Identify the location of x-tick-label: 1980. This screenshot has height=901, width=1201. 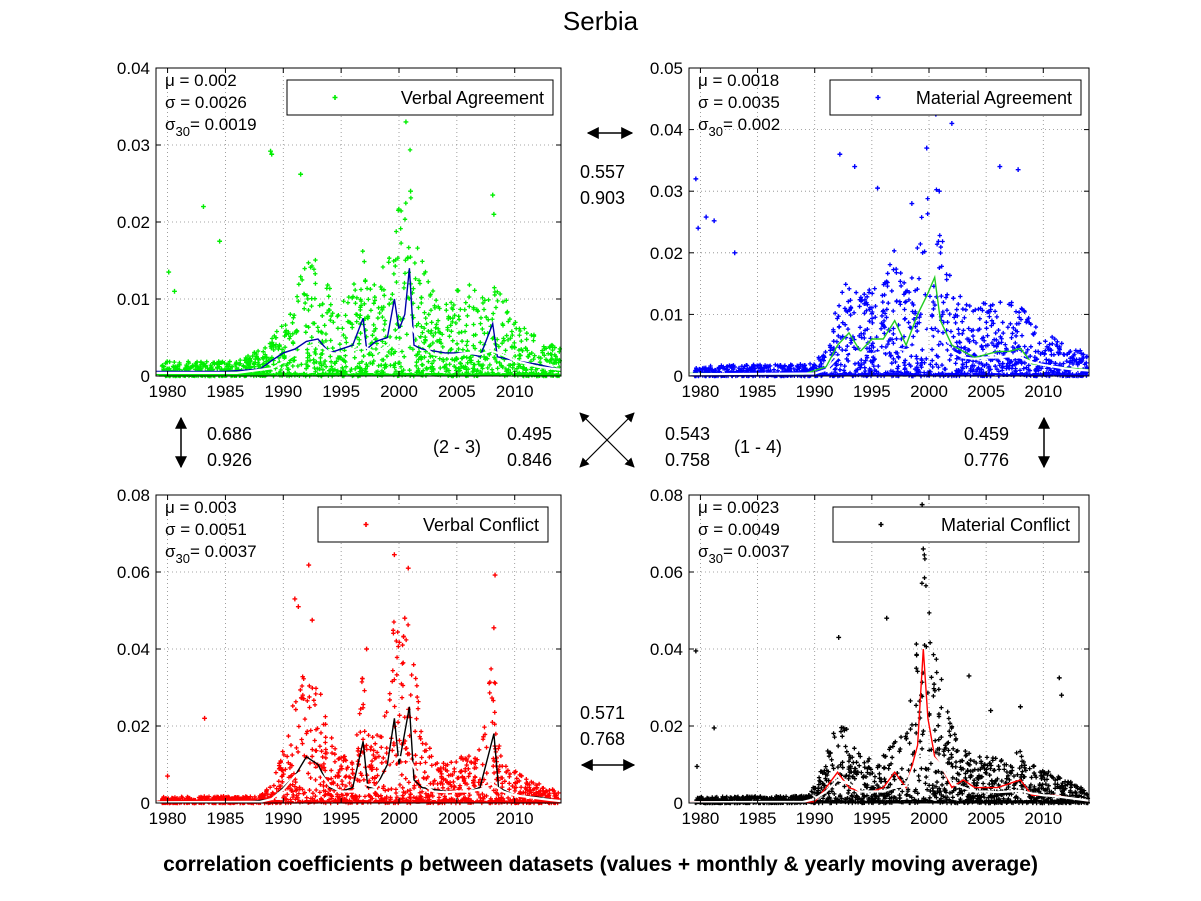
(701, 391).